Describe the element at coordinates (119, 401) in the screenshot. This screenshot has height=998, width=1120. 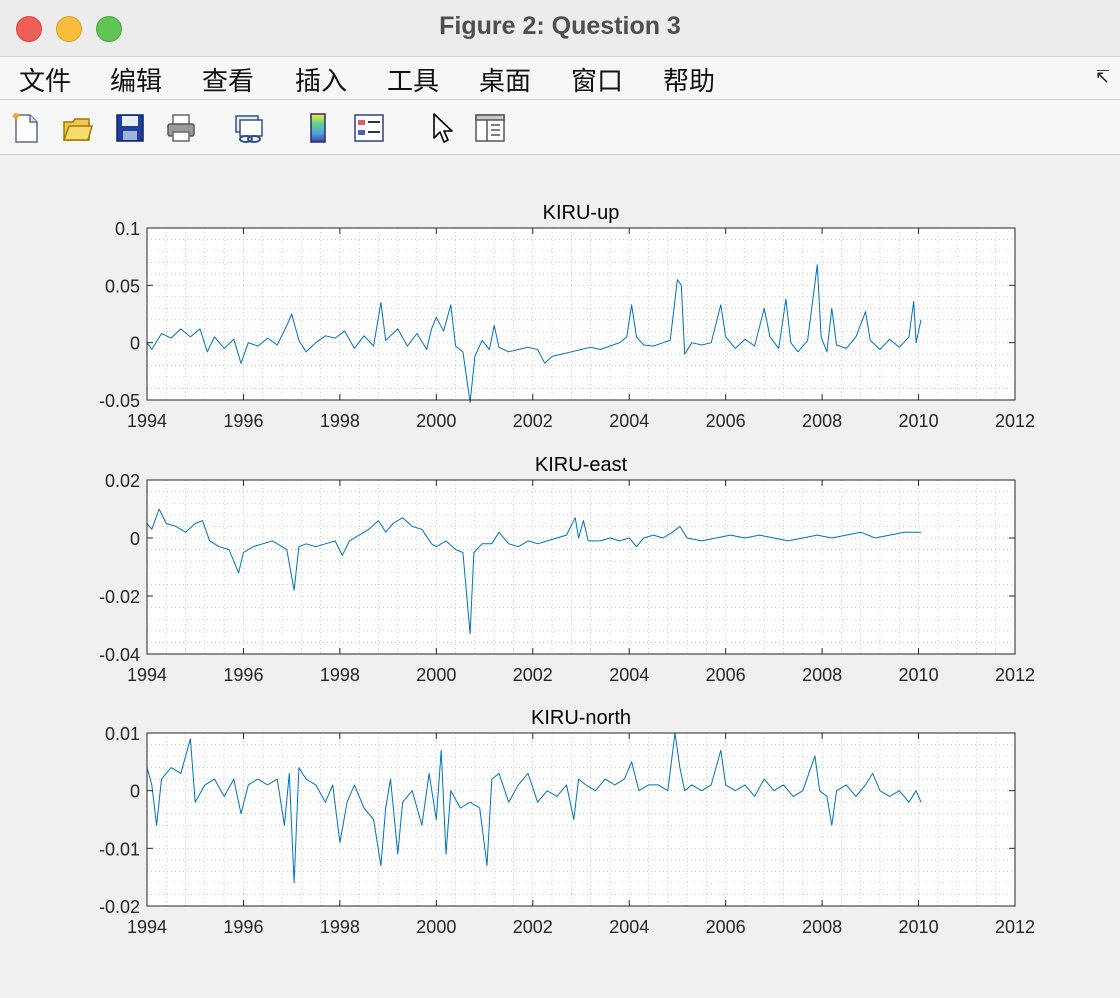
I see `y-tick-label: -0.05` at that location.